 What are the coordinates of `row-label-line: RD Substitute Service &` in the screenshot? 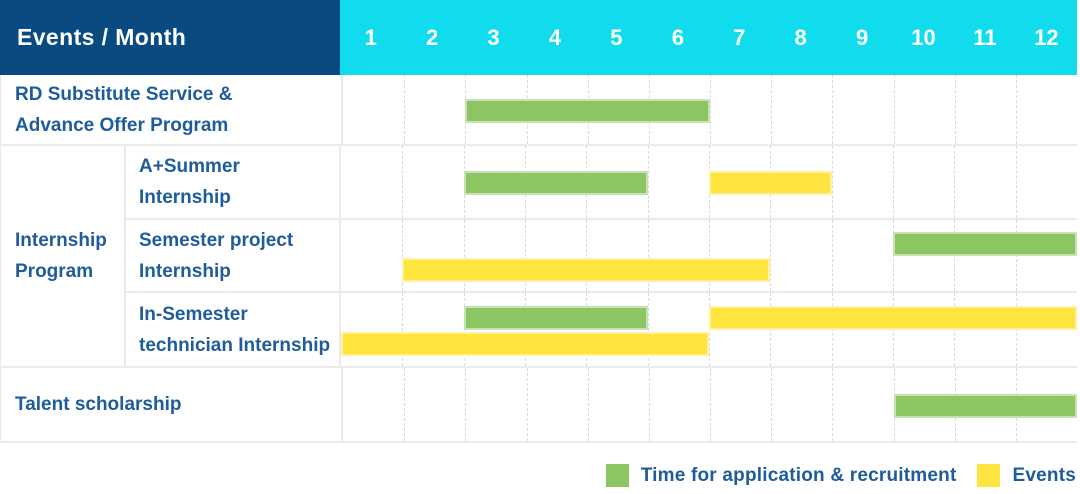 It's located at (124, 94).